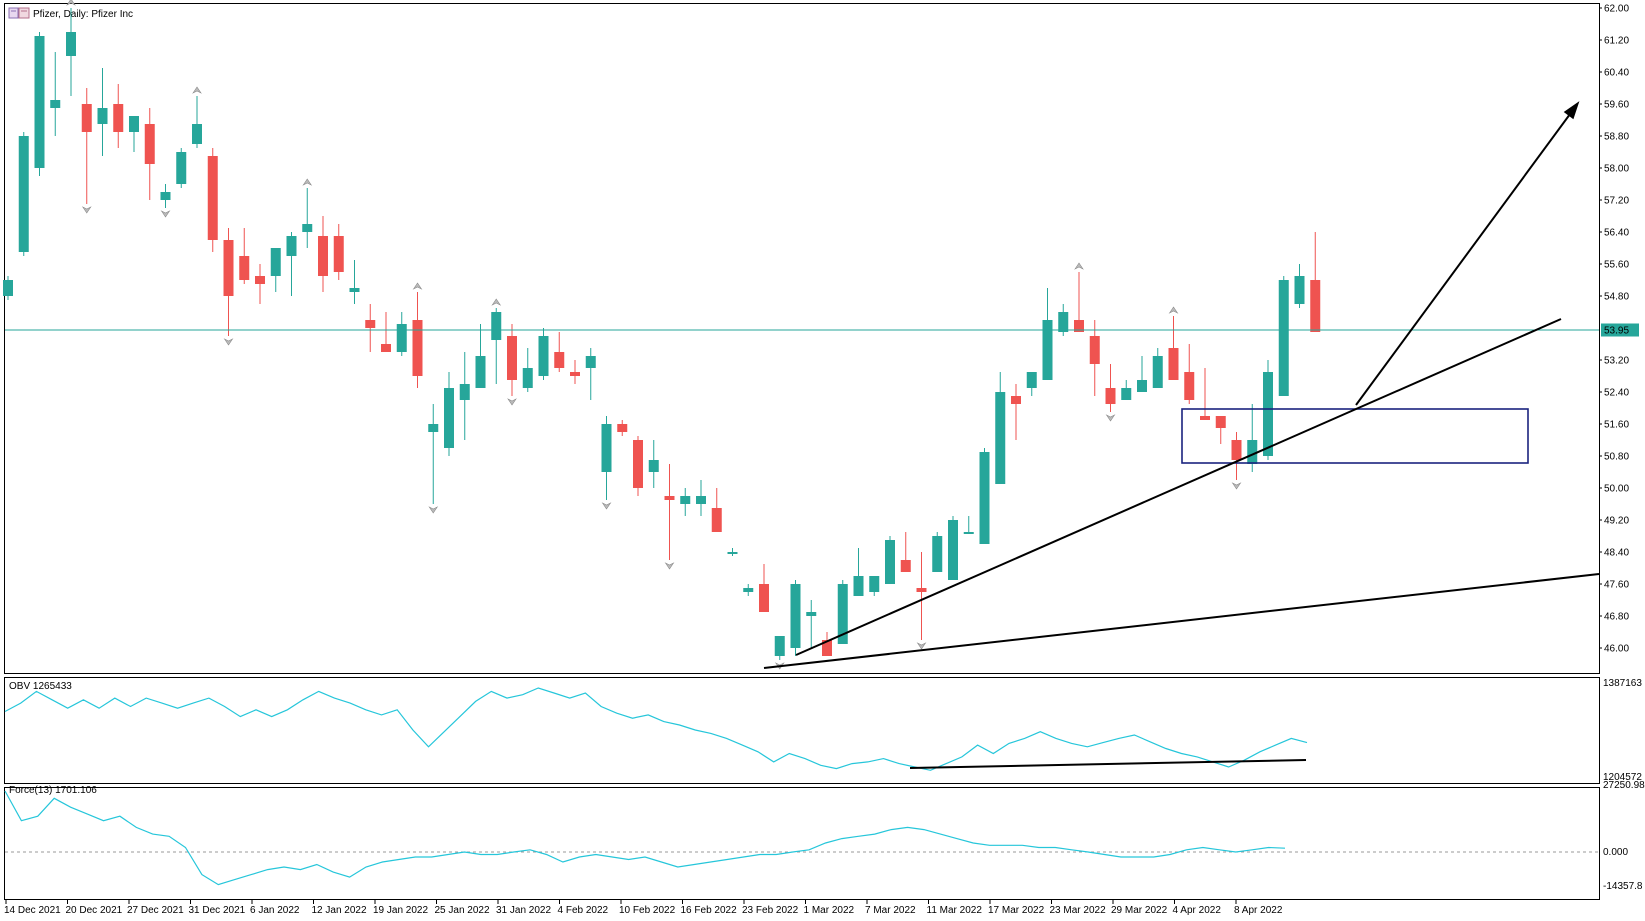 The width and height of the screenshot is (1645, 921). I want to click on time-tick-label: 12 Jan 2022, so click(339, 910).